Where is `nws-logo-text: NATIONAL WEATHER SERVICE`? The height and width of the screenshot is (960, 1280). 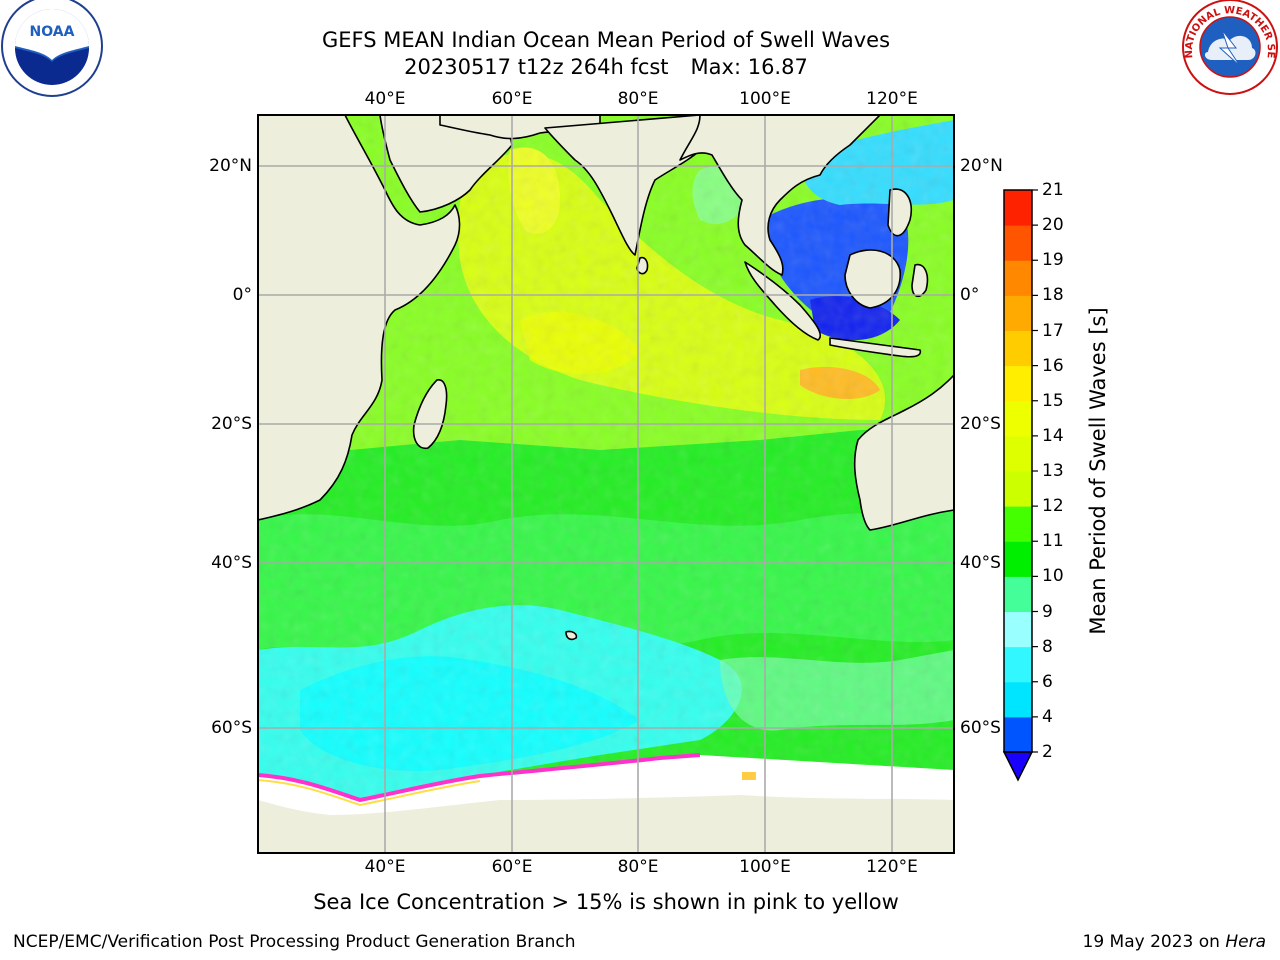
nws-logo-text: NATIONAL WEATHER SERVICE is located at coordinates (638, 29).